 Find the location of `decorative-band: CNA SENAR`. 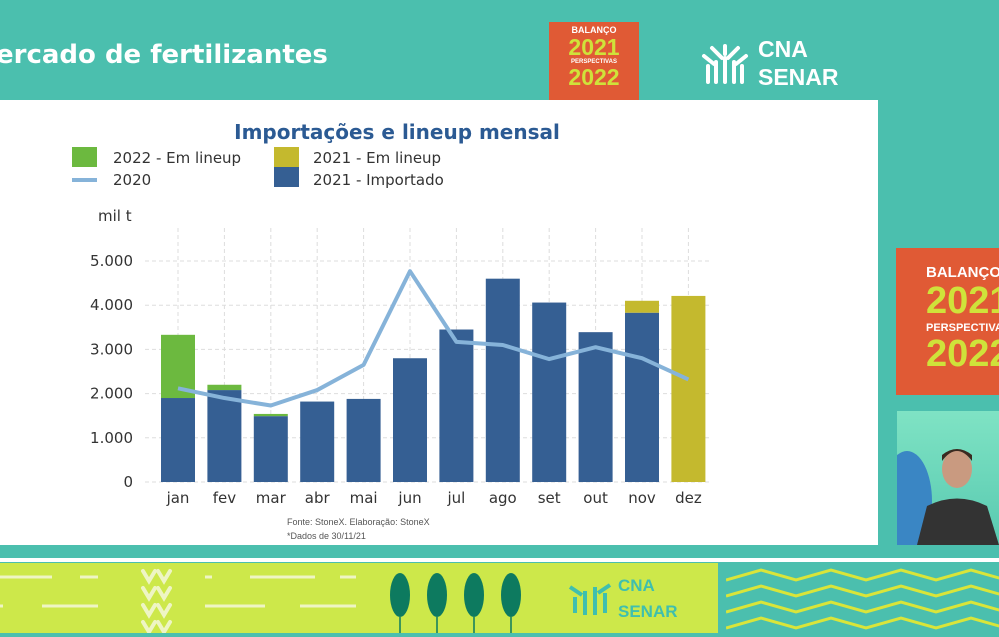

decorative-band: CNA SENAR is located at coordinates (359, 599).